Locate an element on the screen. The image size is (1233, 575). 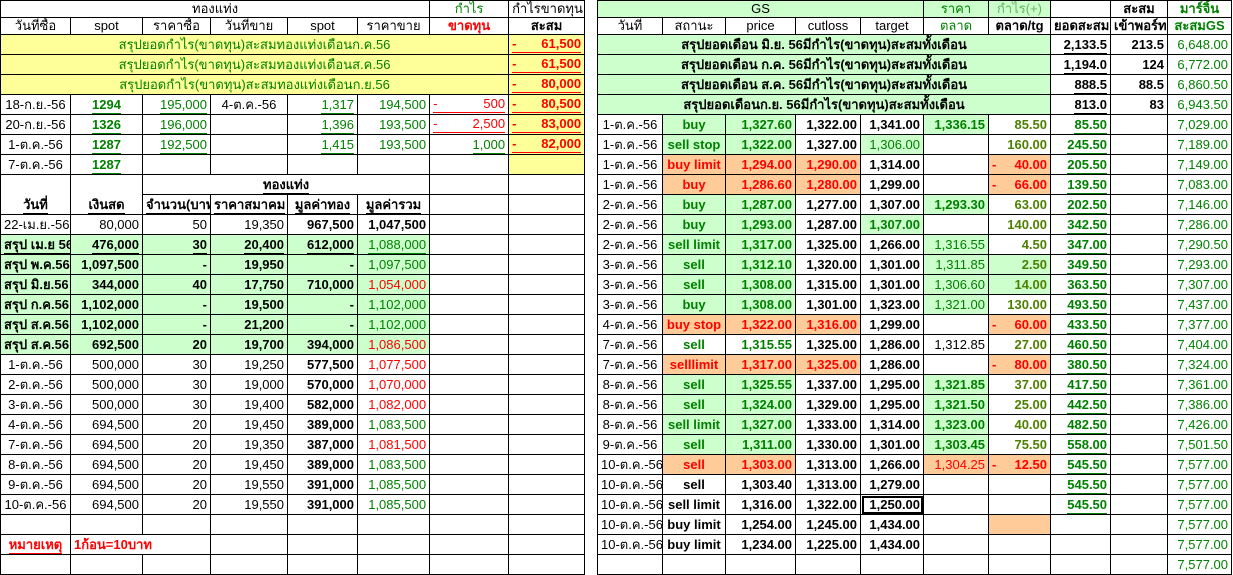
cumulative: 85.50 is located at coordinates (1081, 124).